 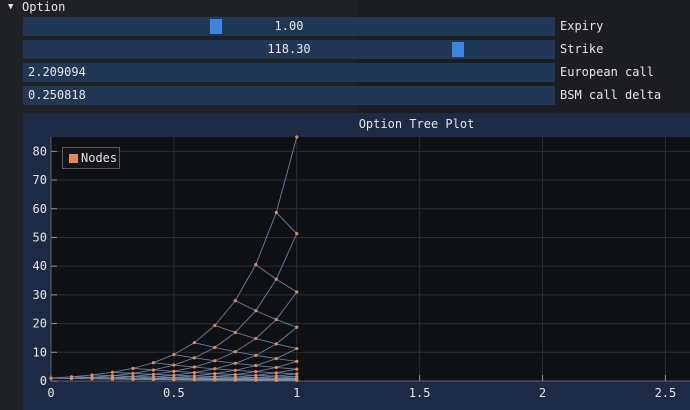 What do you see at coordinates (420, 393) in the screenshot?
I see `x-tick-label: 1.5` at bounding box center [420, 393].